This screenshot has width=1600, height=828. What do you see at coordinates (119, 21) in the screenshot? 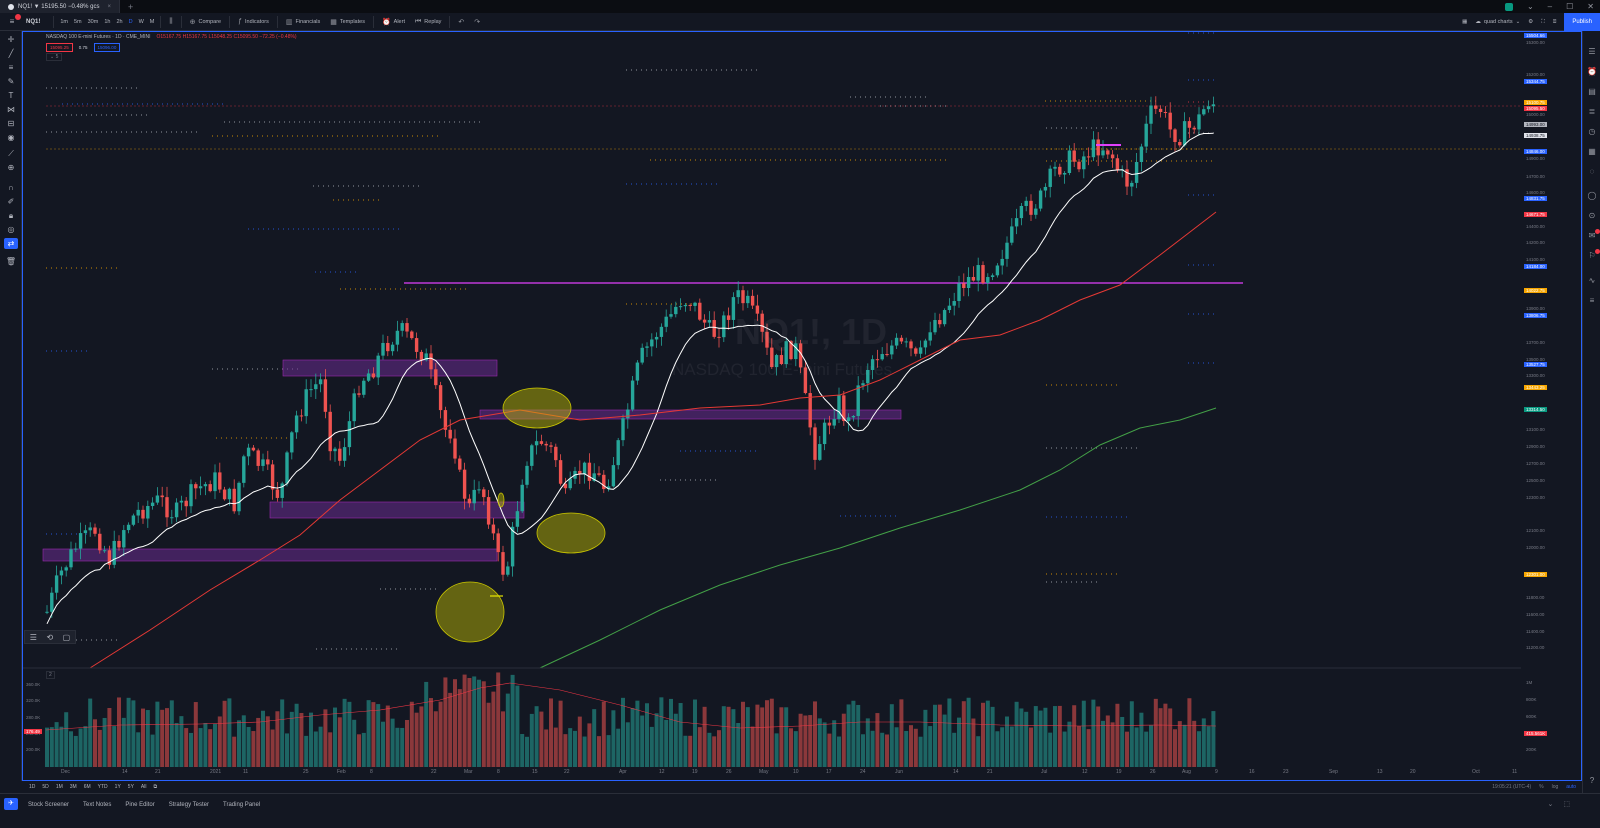
I see `timeframe-2h: 2h` at bounding box center [119, 21].